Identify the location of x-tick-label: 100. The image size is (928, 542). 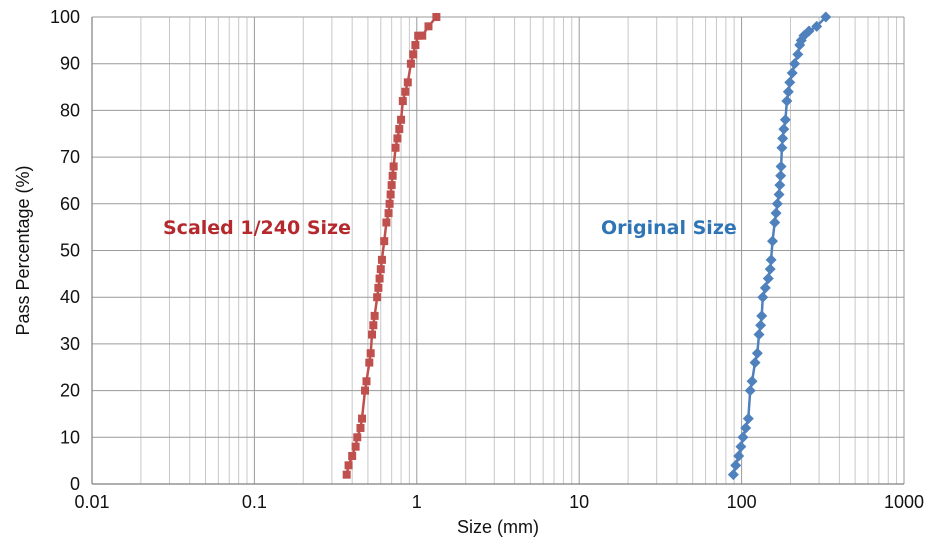
(742, 502).